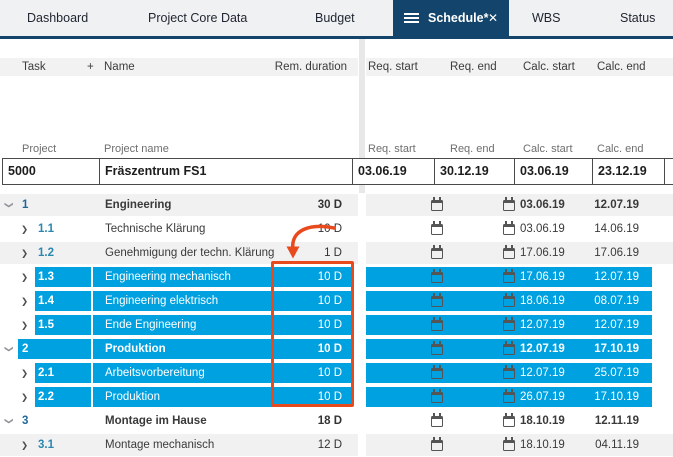 Image resolution: width=673 pixels, height=457 pixels. What do you see at coordinates (46, 277) in the screenshot?
I see `task-number: 1.3` at bounding box center [46, 277].